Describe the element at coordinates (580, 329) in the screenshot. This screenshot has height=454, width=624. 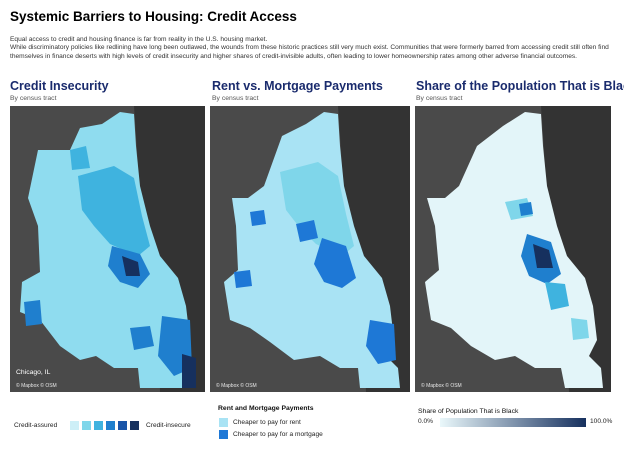
I see `map3-southeast` at that location.